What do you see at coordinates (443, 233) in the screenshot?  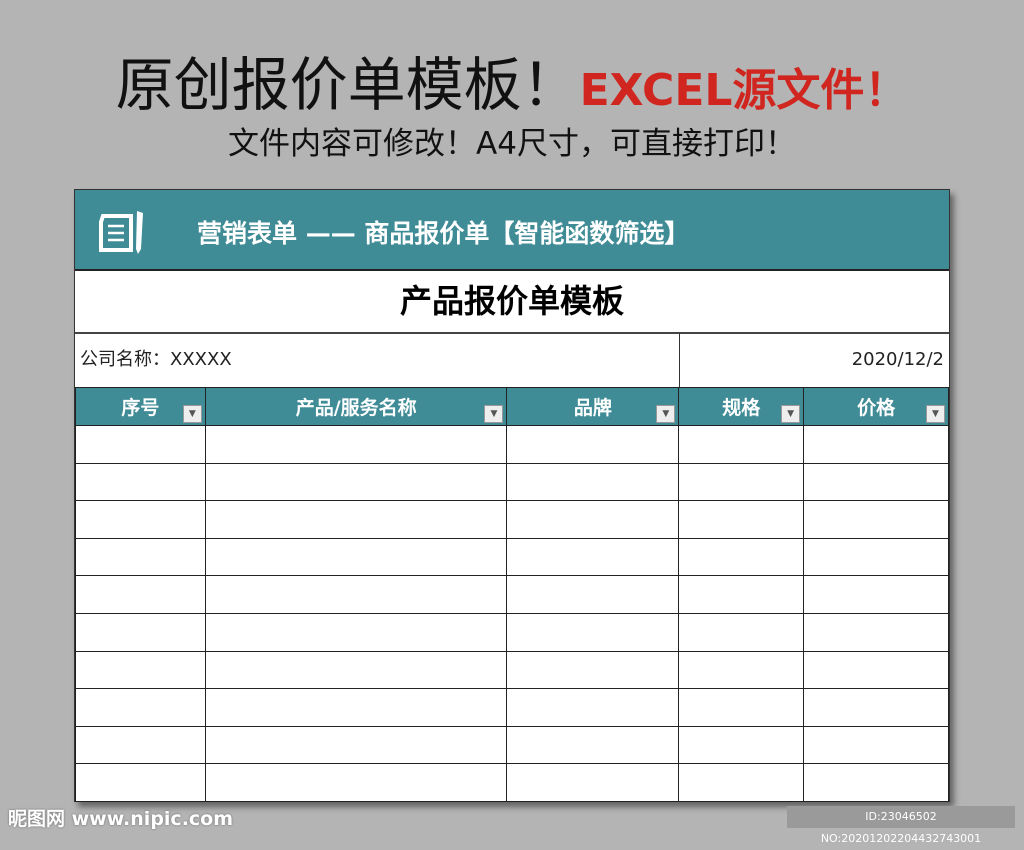 I see `banner-title: 营销表单 —— 商品报价单【智能函数筛选】` at bounding box center [443, 233].